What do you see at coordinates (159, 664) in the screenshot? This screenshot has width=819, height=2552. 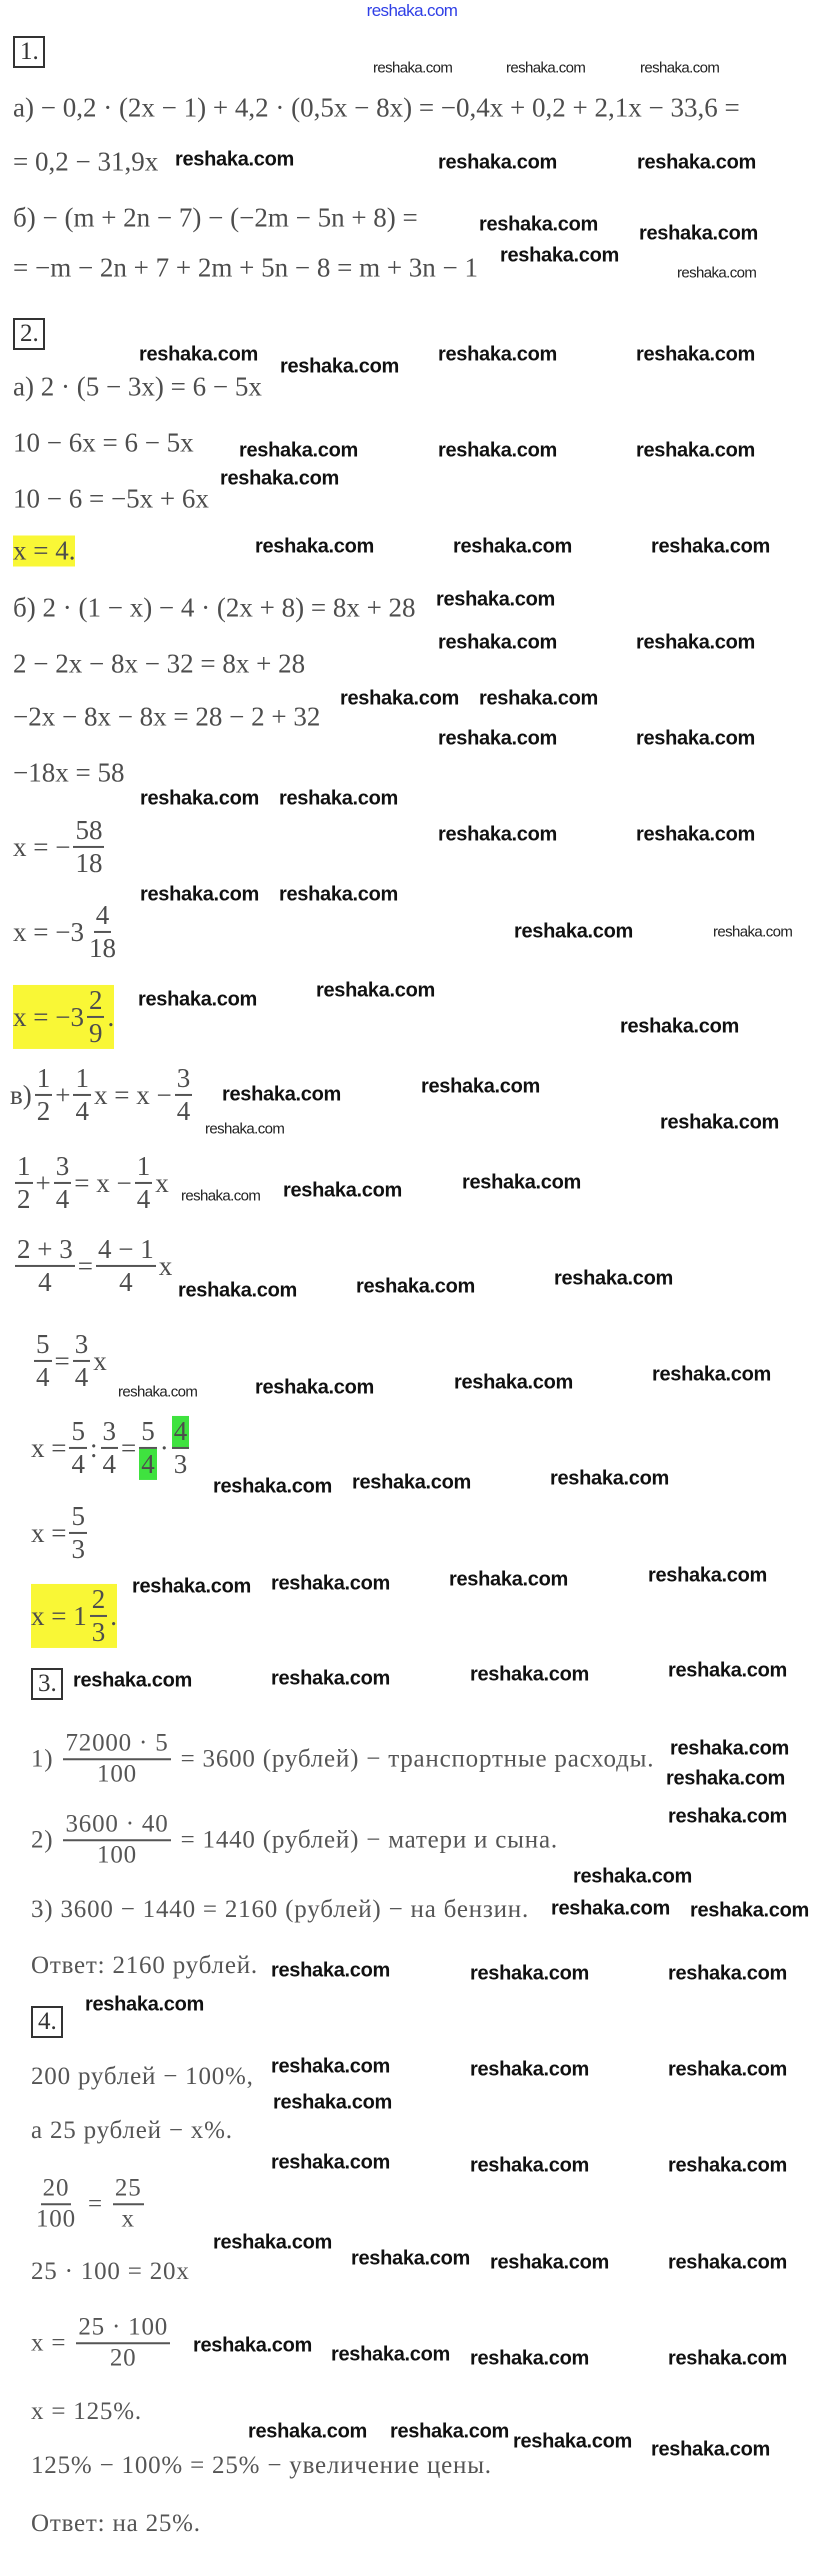 I see `solution-line: 2 − 2x − 8x − 32 = 8x + 28` at bounding box center [159, 664].